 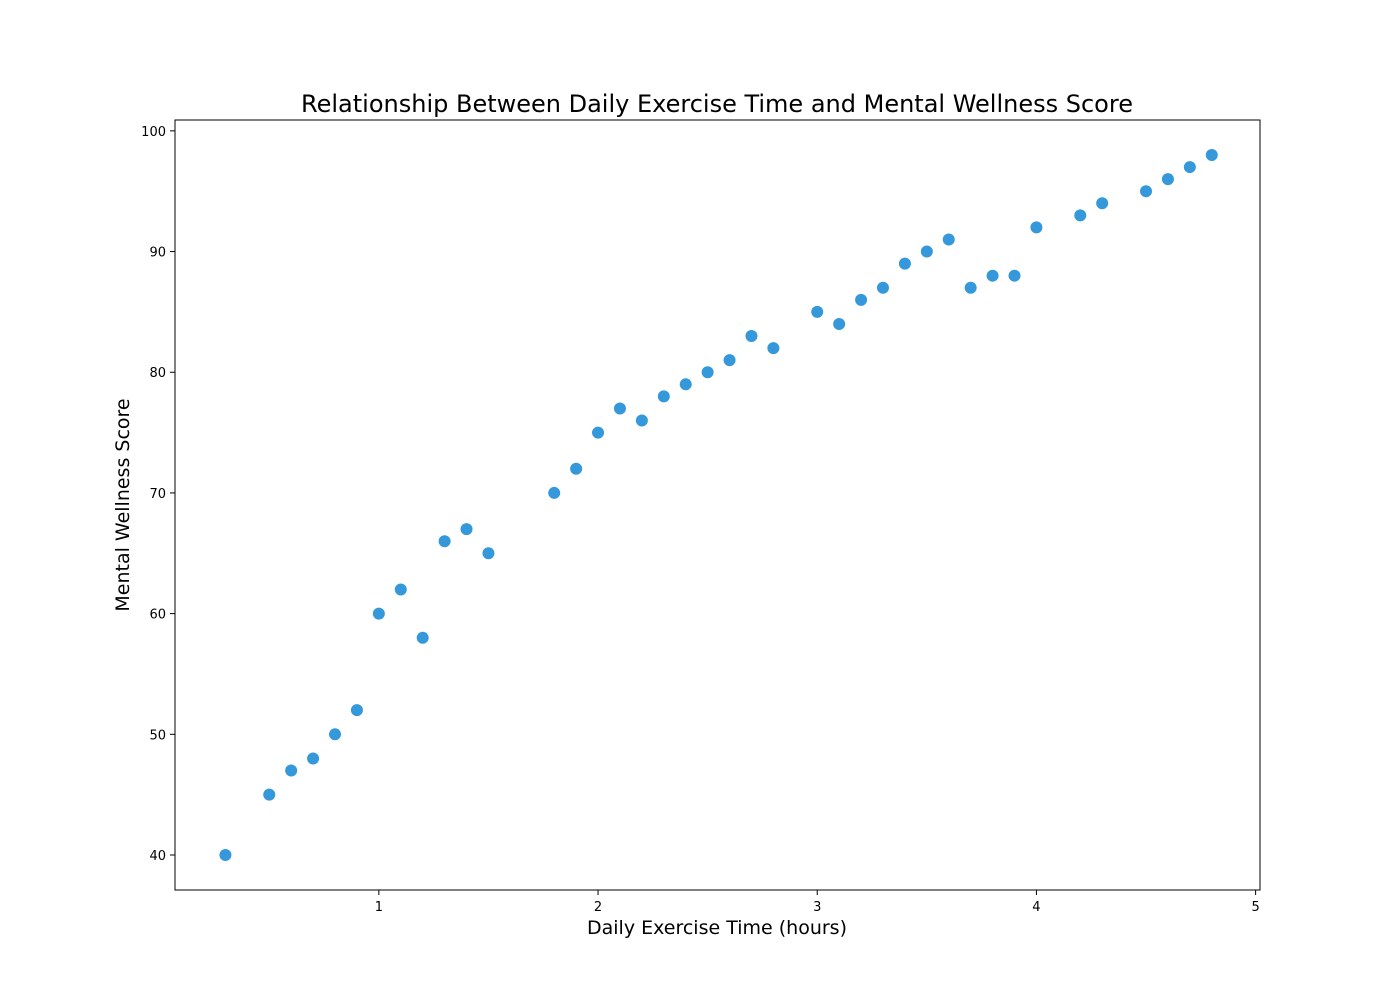 What do you see at coordinates (157, 856) in the screenshot?
I see `y-tick-label: 40` at bounding box center [157, 856].